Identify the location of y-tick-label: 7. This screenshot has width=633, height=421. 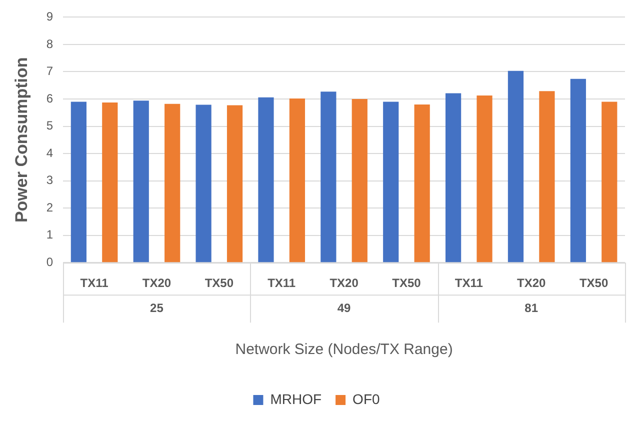
(50, 71).